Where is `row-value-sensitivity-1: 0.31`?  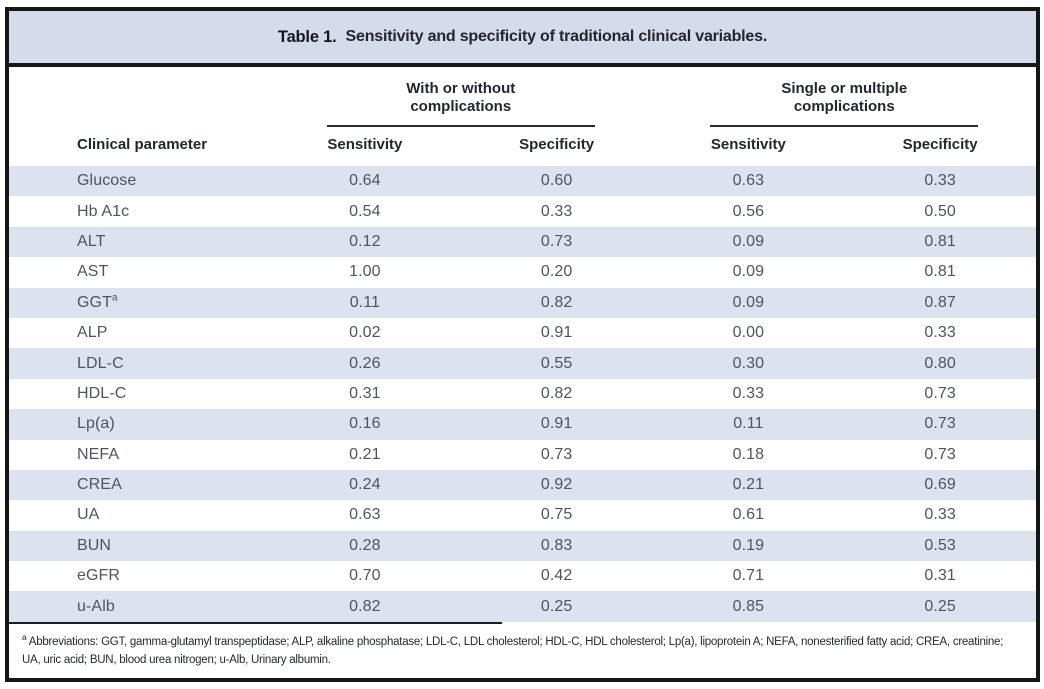 row-value-sensitivity-1: 0.31 is located at coordinates (365, 393).